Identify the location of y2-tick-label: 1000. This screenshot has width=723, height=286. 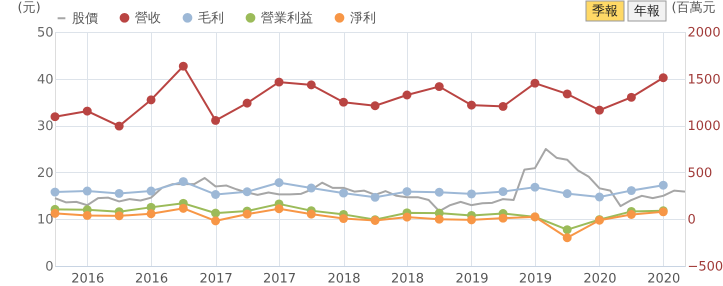
(704, 126).